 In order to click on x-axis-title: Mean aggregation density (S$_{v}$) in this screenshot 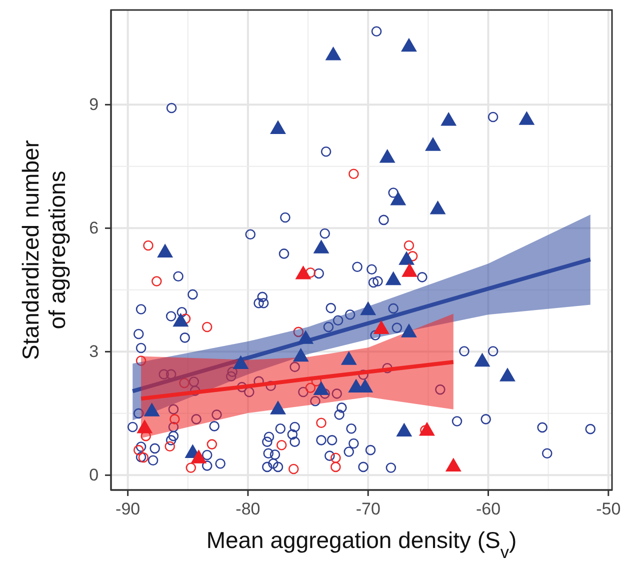, I will do `click(361, 544)`.